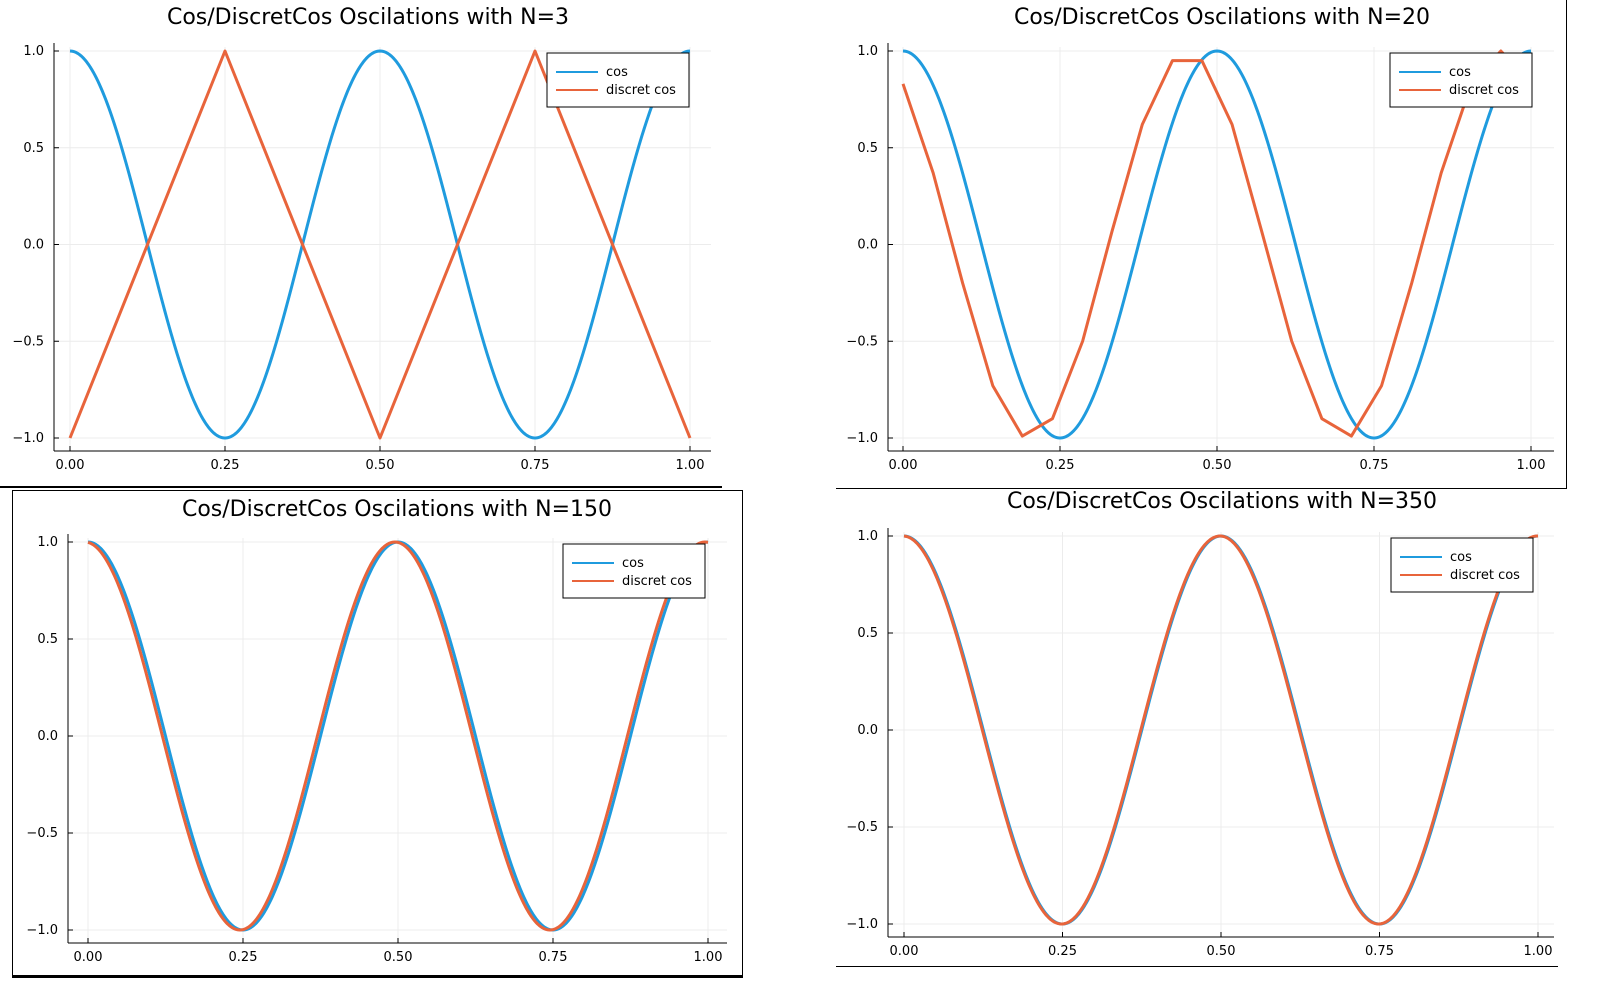 The width and height of the screenshot is (1600, 1000). What do you see at coordinates (12, 734) in the screenshot?
I see `panel-frame-left` at bounding box center [12, 734].